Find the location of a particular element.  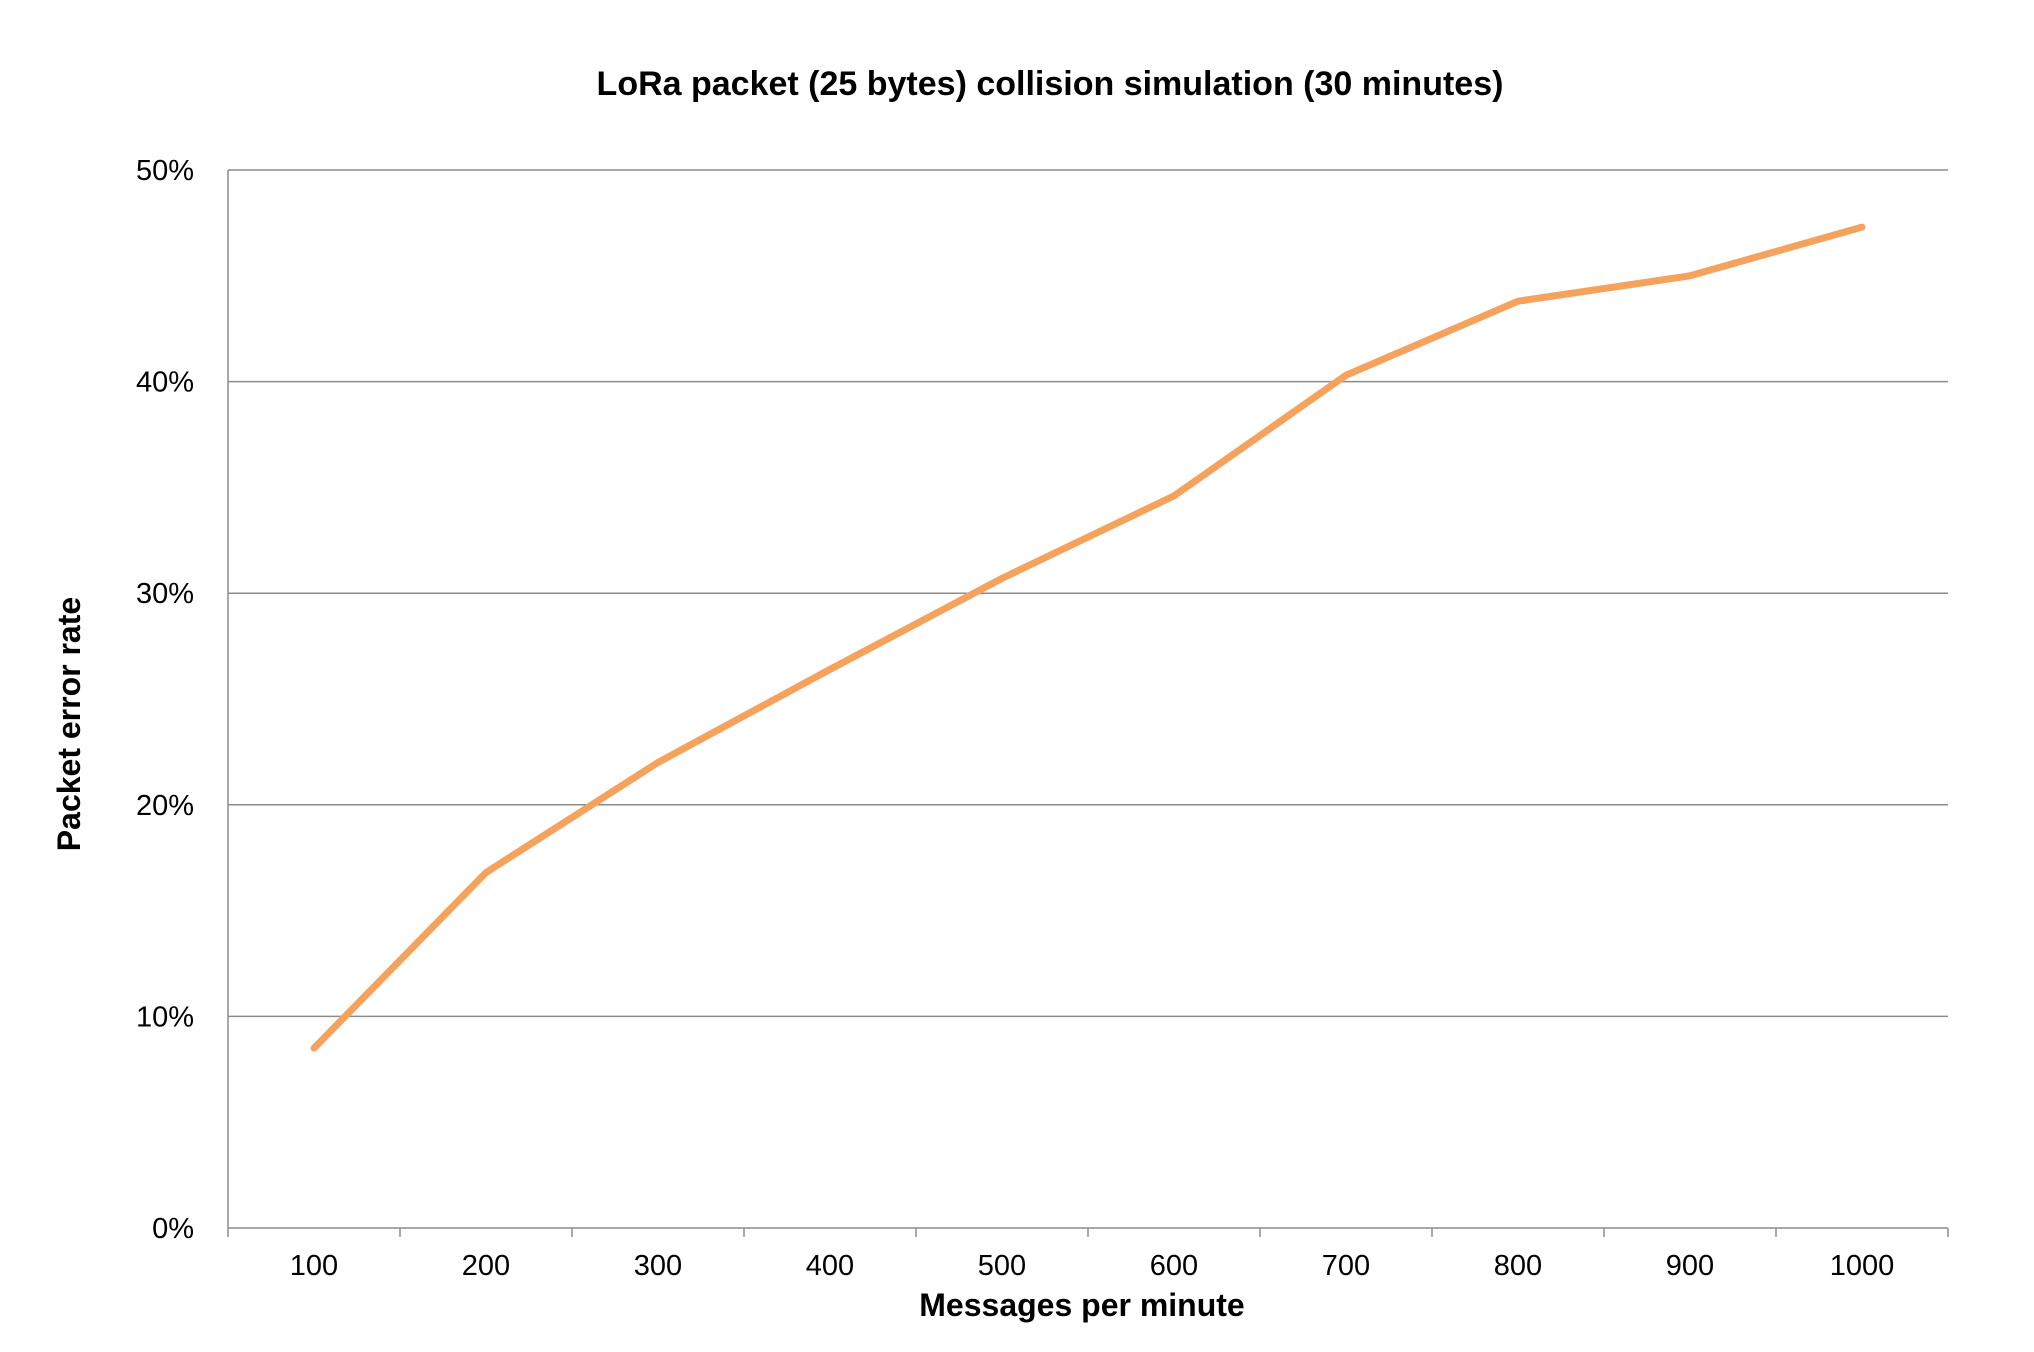

x-tick-label: 100 is located at coordinates (314, 1266).